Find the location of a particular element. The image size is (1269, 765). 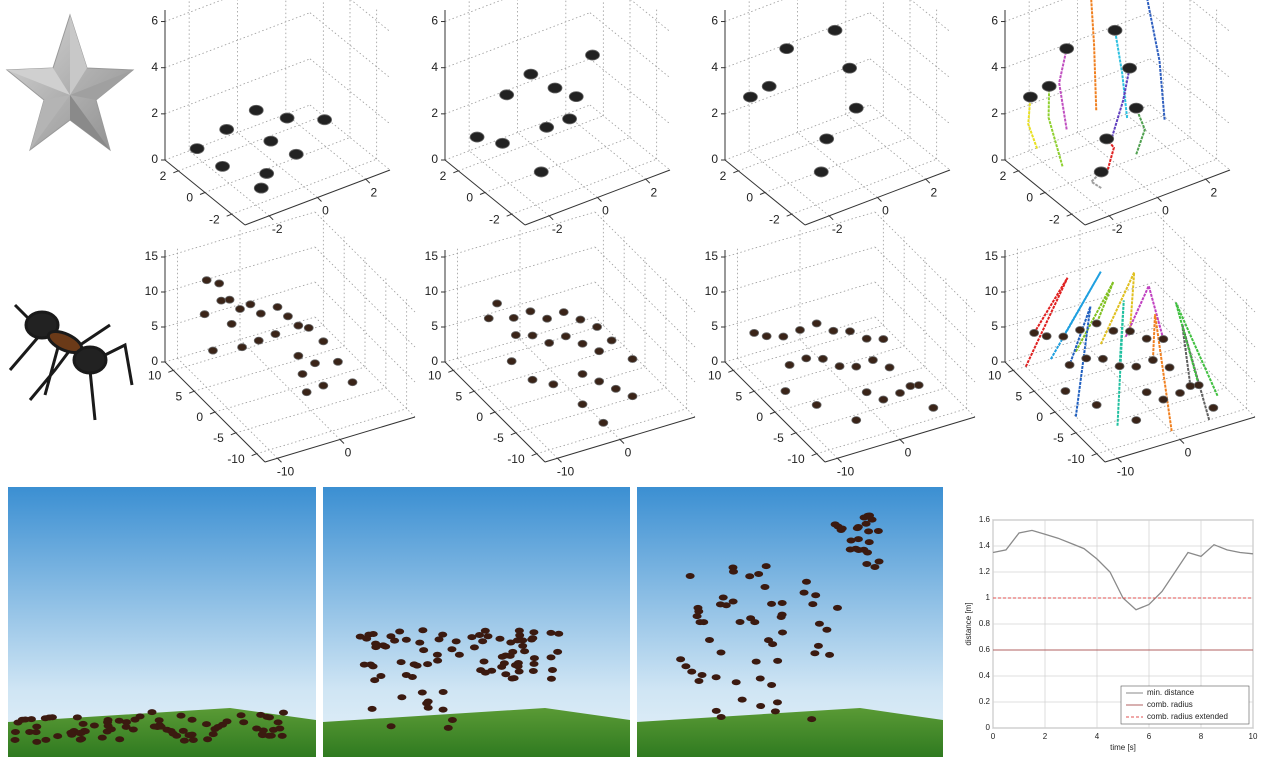

y-tick-label: 0.4 is located at coordinates (985, 675).